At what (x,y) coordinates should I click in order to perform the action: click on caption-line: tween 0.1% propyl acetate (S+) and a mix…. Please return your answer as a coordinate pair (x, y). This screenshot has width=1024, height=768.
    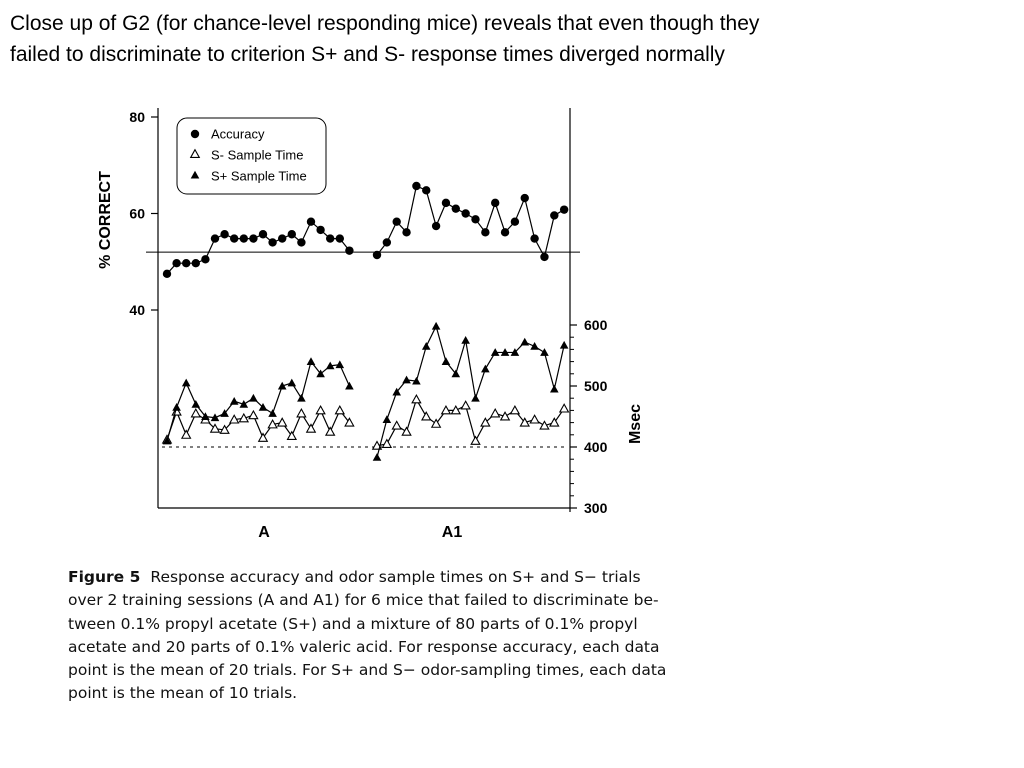
    Looking at the image, I should click on (353, 623).